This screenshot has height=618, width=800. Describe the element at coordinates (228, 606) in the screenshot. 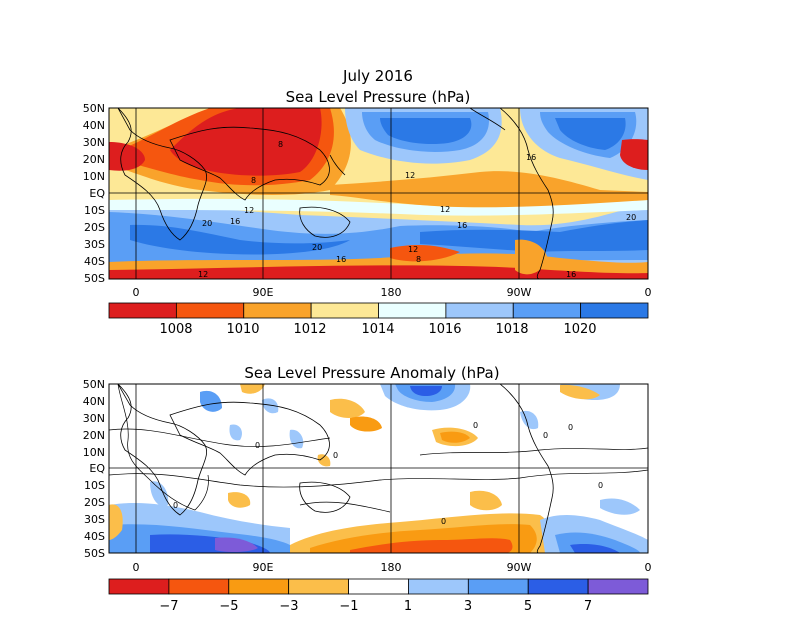

I see `colorbar-label: −5` at that location.